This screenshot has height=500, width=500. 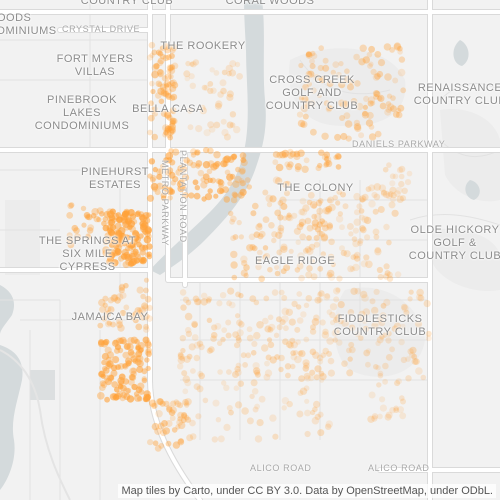 What do you see at coordinates (127, 3) in the screenshot?
I see `label-country-club: COUNTRY CLUB` at bounding box center [127, 3].